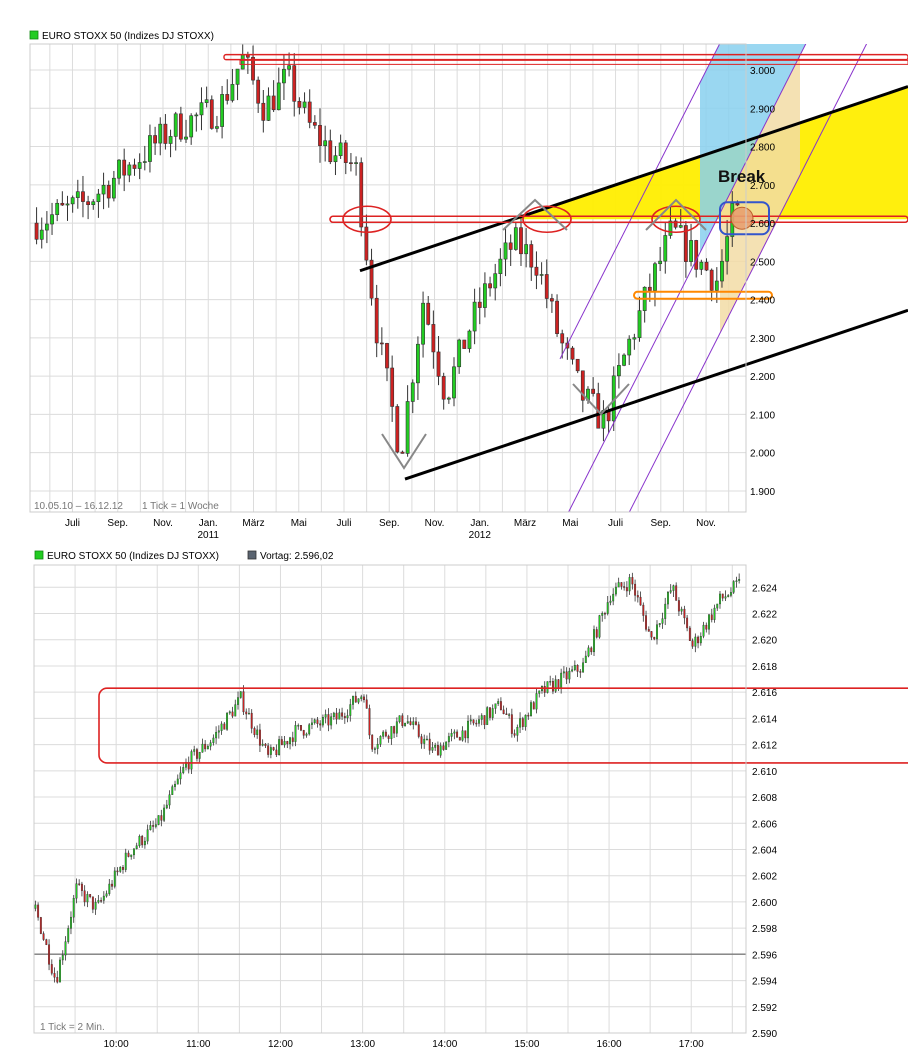 The image size is (908, 1048). I want to click on intraday-y-tick-label: 2.610, so click(764, 772).